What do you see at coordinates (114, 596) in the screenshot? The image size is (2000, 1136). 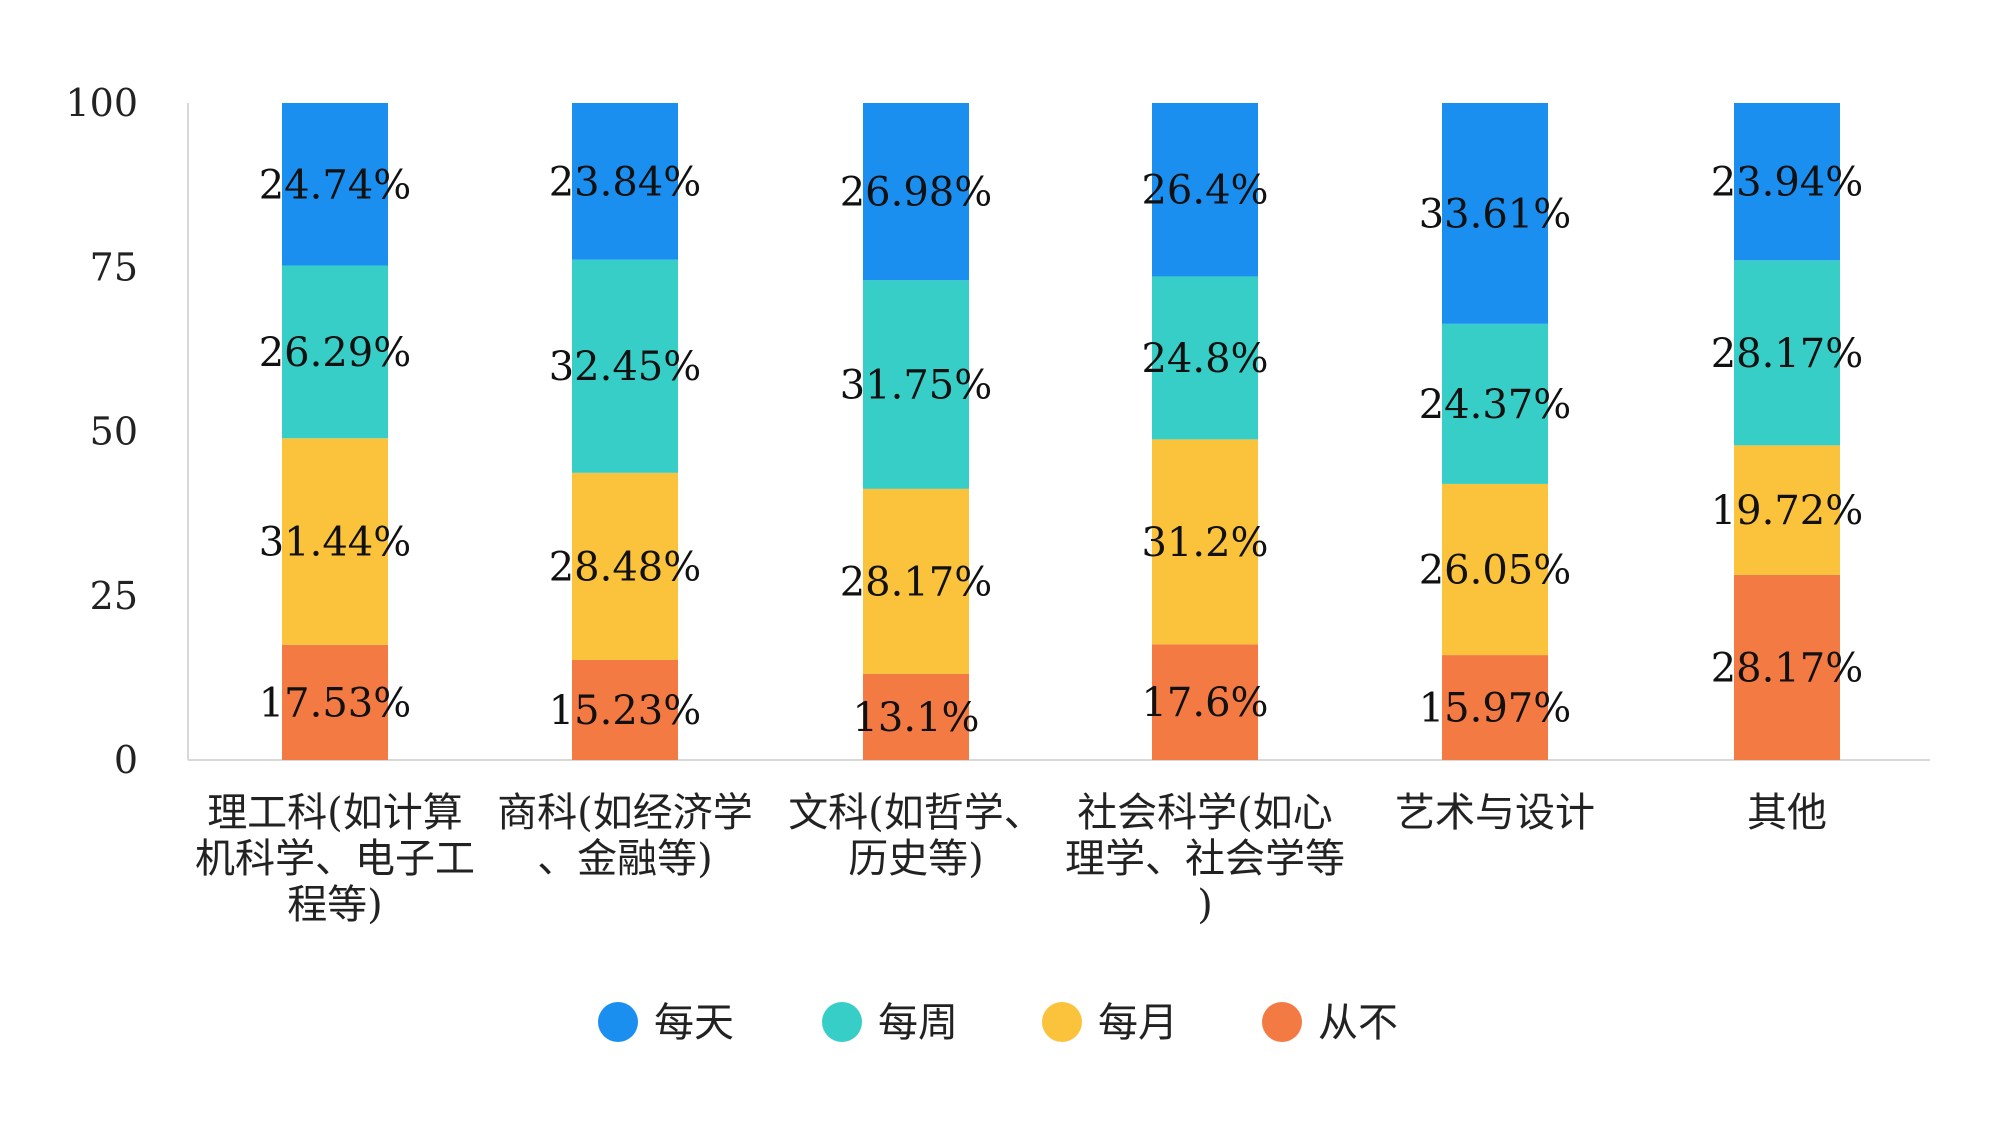 I see `y-tick-label: 25` at bounding box center [114, 596].